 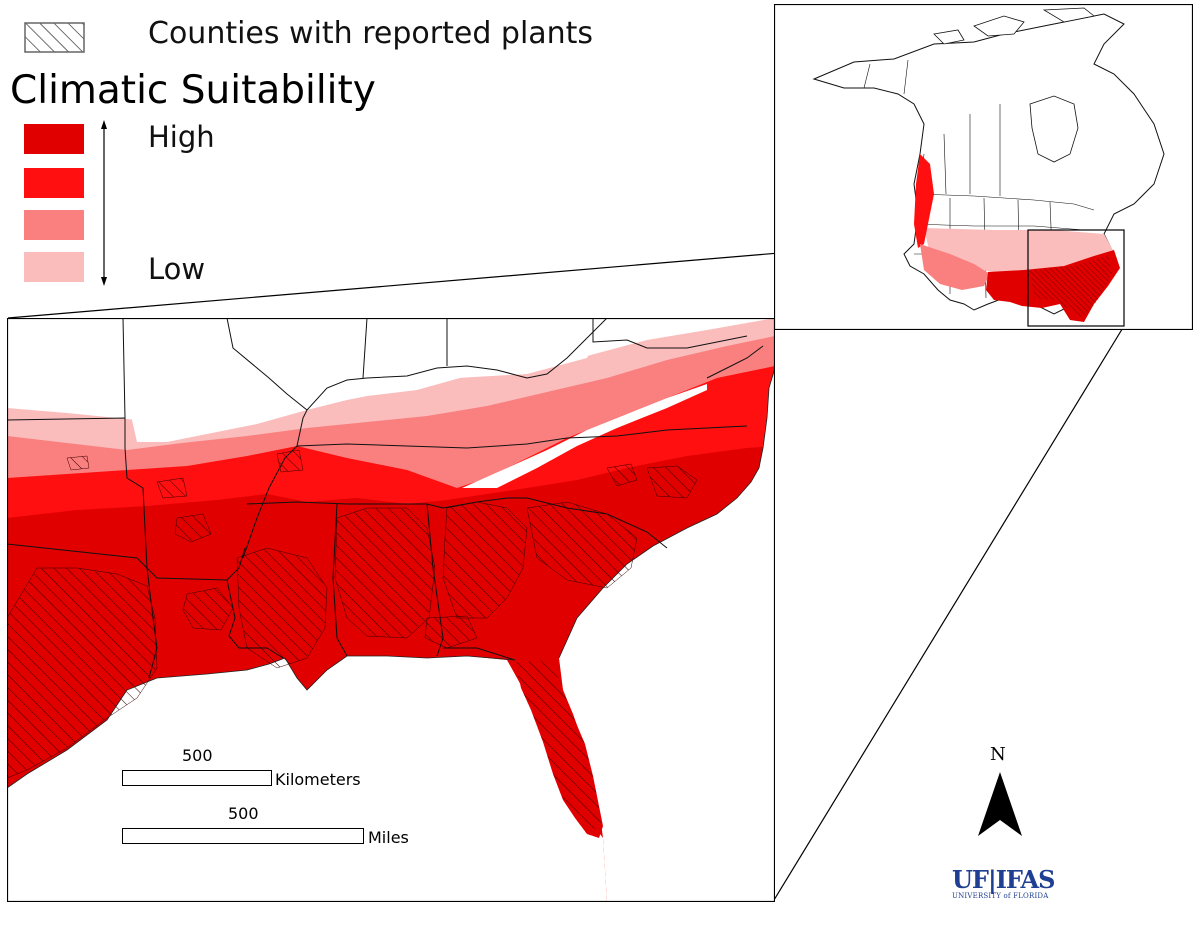 What do you see at coordinates (1004, 879) in the screenshot?
I see `logo-main-text: UF|IFAS` at bounding box center [1004, 879].